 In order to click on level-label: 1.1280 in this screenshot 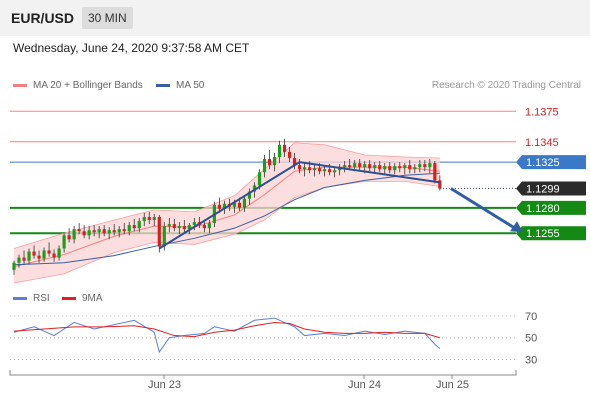, I will do `click(543, 209)`.